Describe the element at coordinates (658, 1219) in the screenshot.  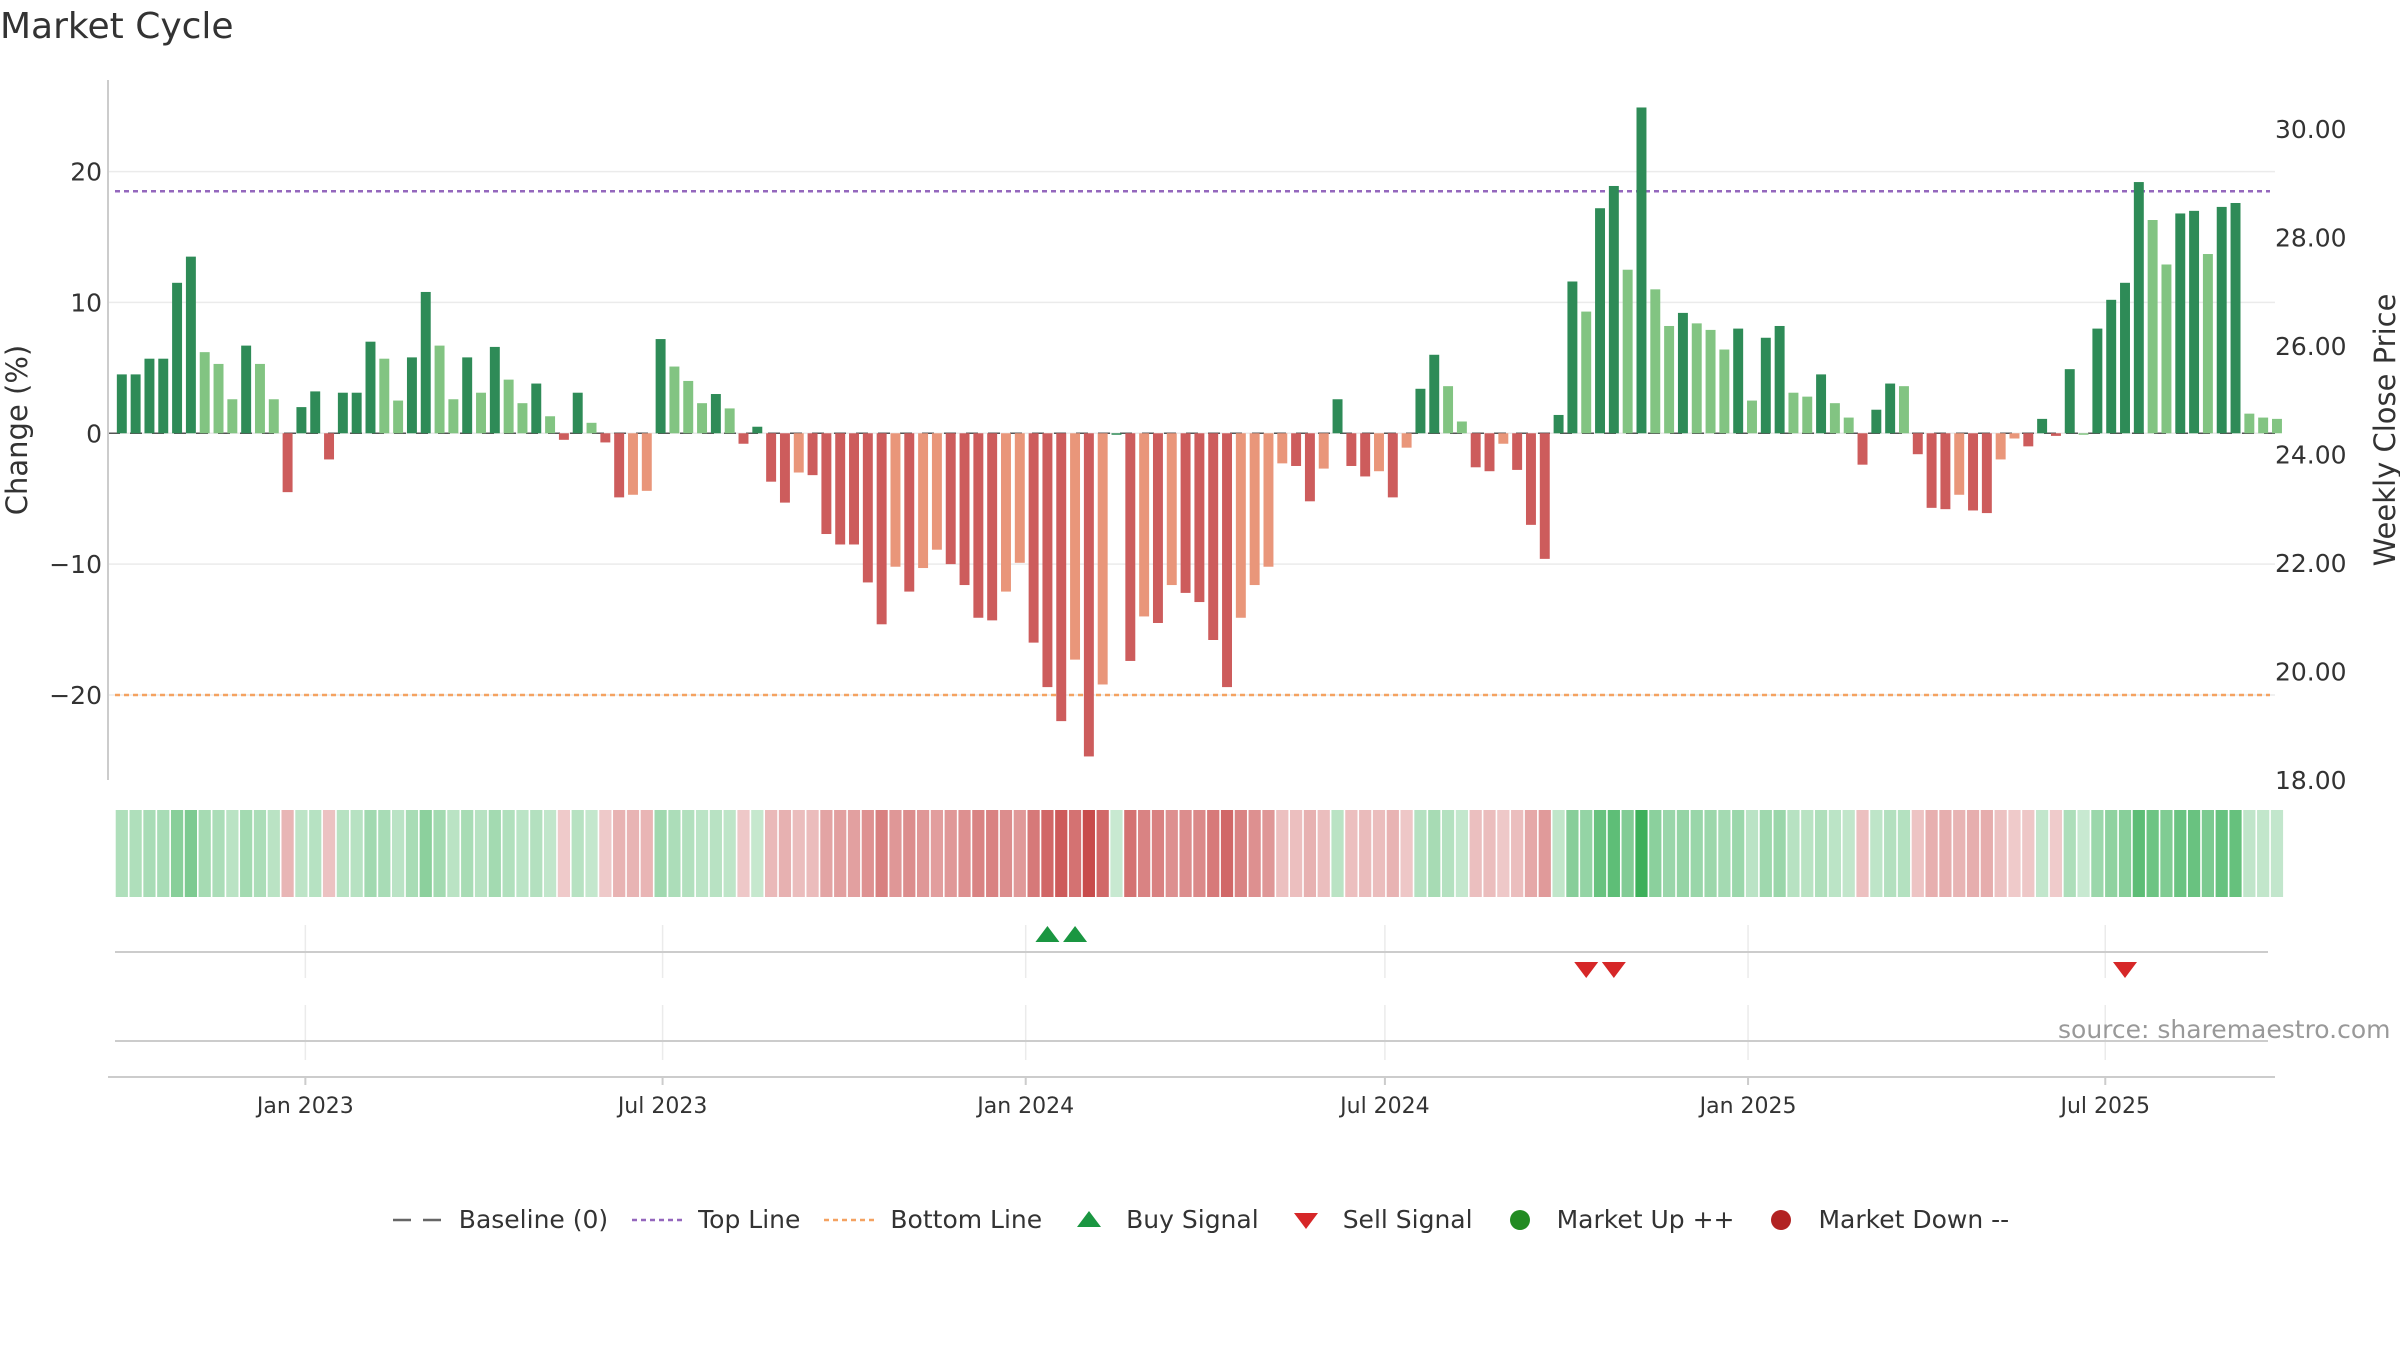
I see `dotted-line-icon` at that location.